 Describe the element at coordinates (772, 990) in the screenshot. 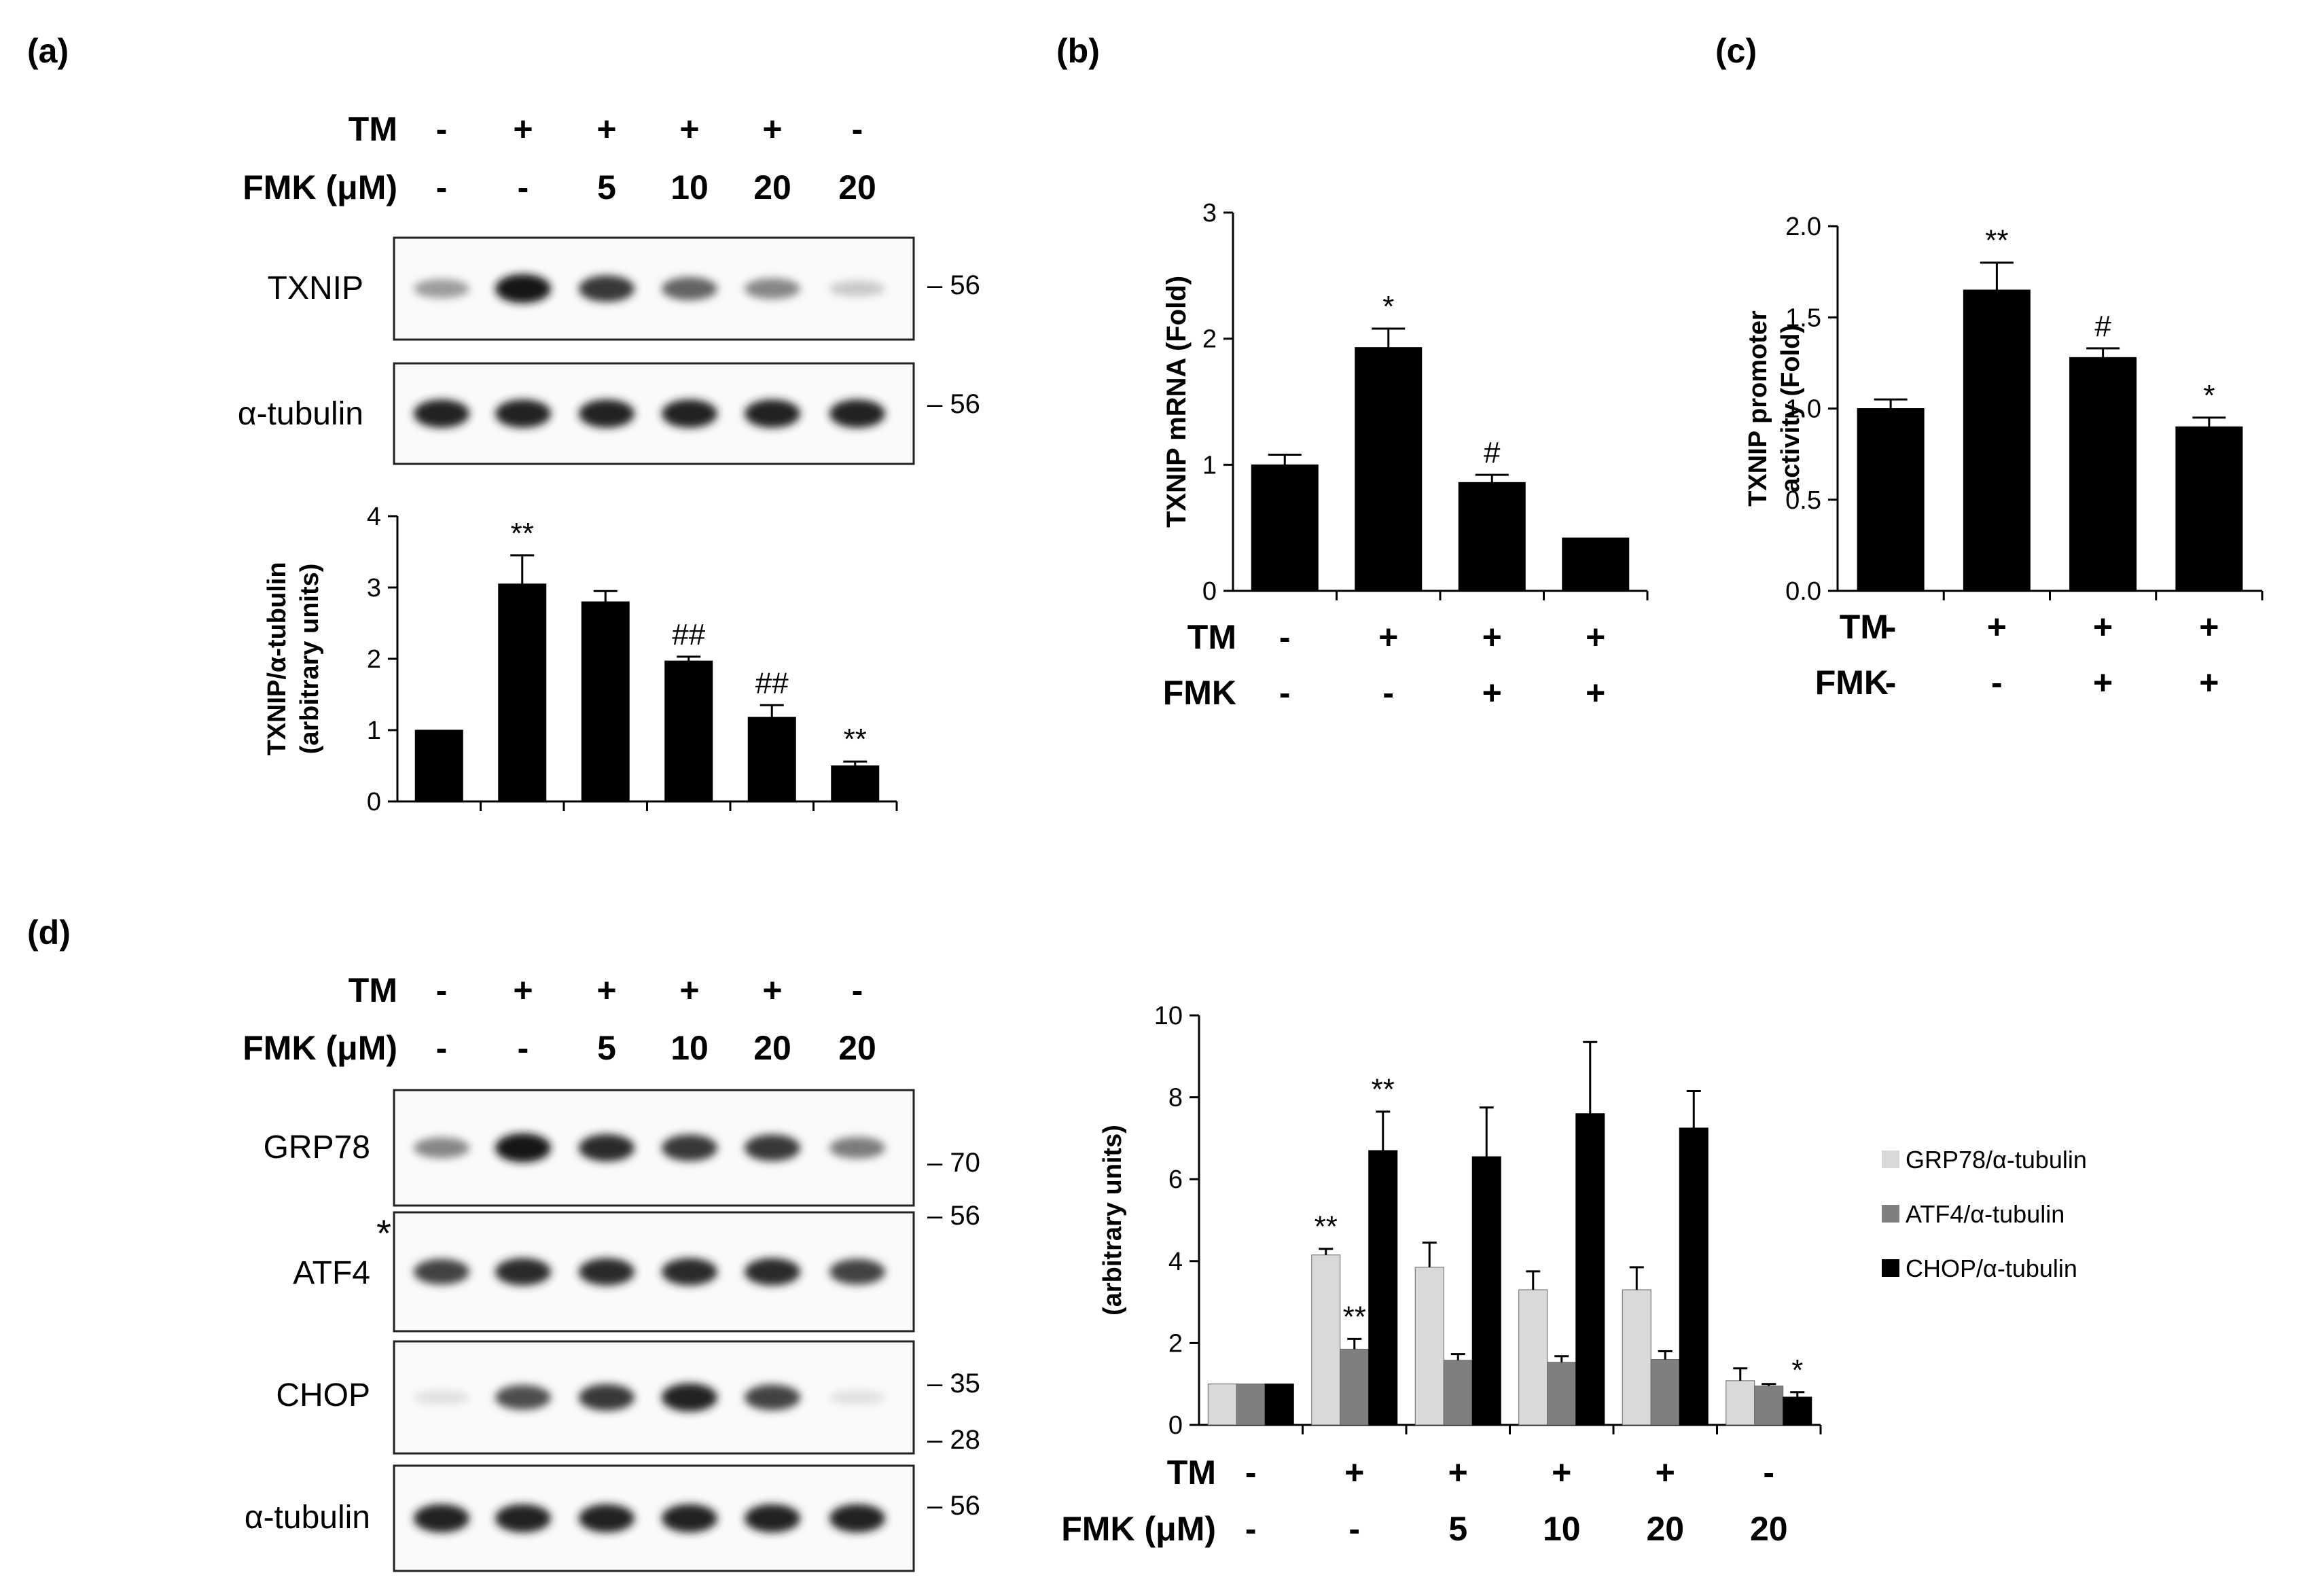

I see `panel-d-condition-value: +` at that location.